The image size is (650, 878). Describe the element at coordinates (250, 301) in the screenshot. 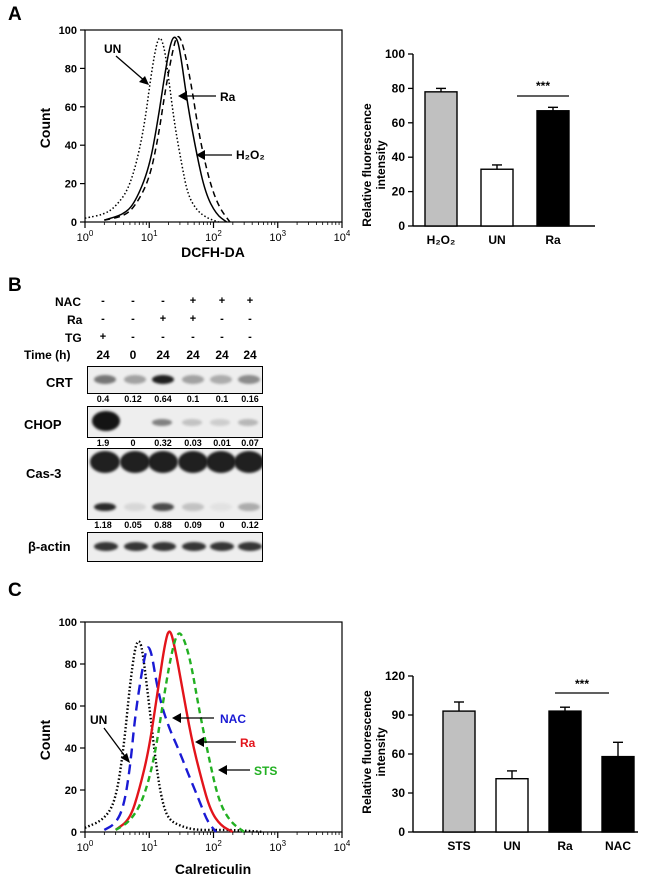

I see `nac-lane-6: +` at that location.